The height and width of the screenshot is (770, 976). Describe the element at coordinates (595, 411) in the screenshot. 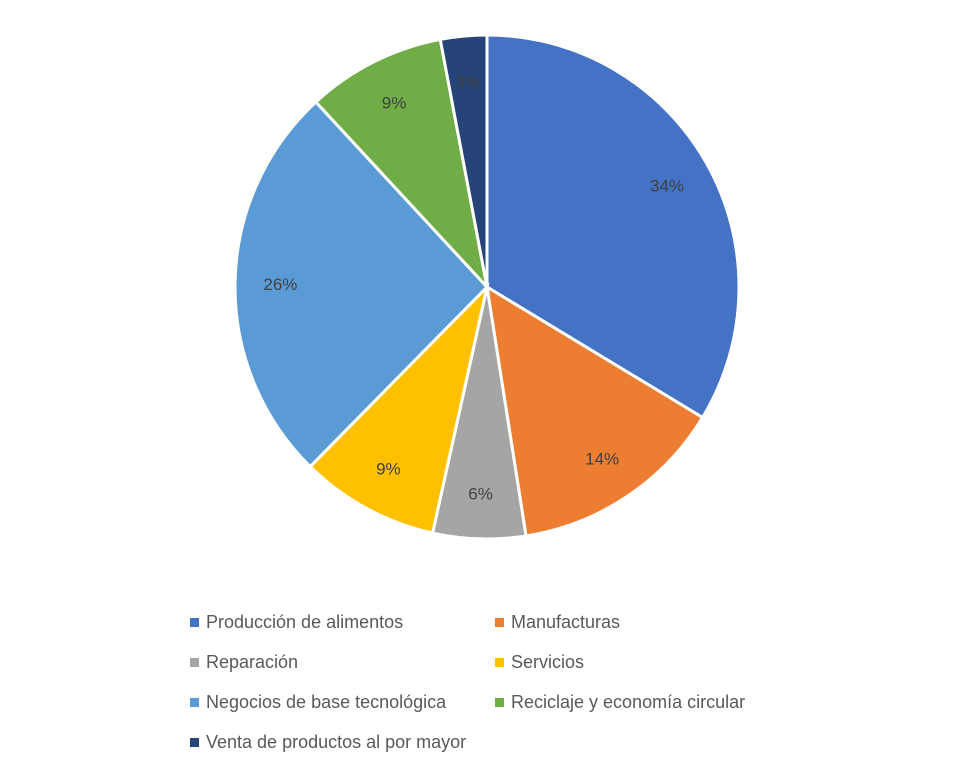

I see `pie-slice-manufacturas` at that location.